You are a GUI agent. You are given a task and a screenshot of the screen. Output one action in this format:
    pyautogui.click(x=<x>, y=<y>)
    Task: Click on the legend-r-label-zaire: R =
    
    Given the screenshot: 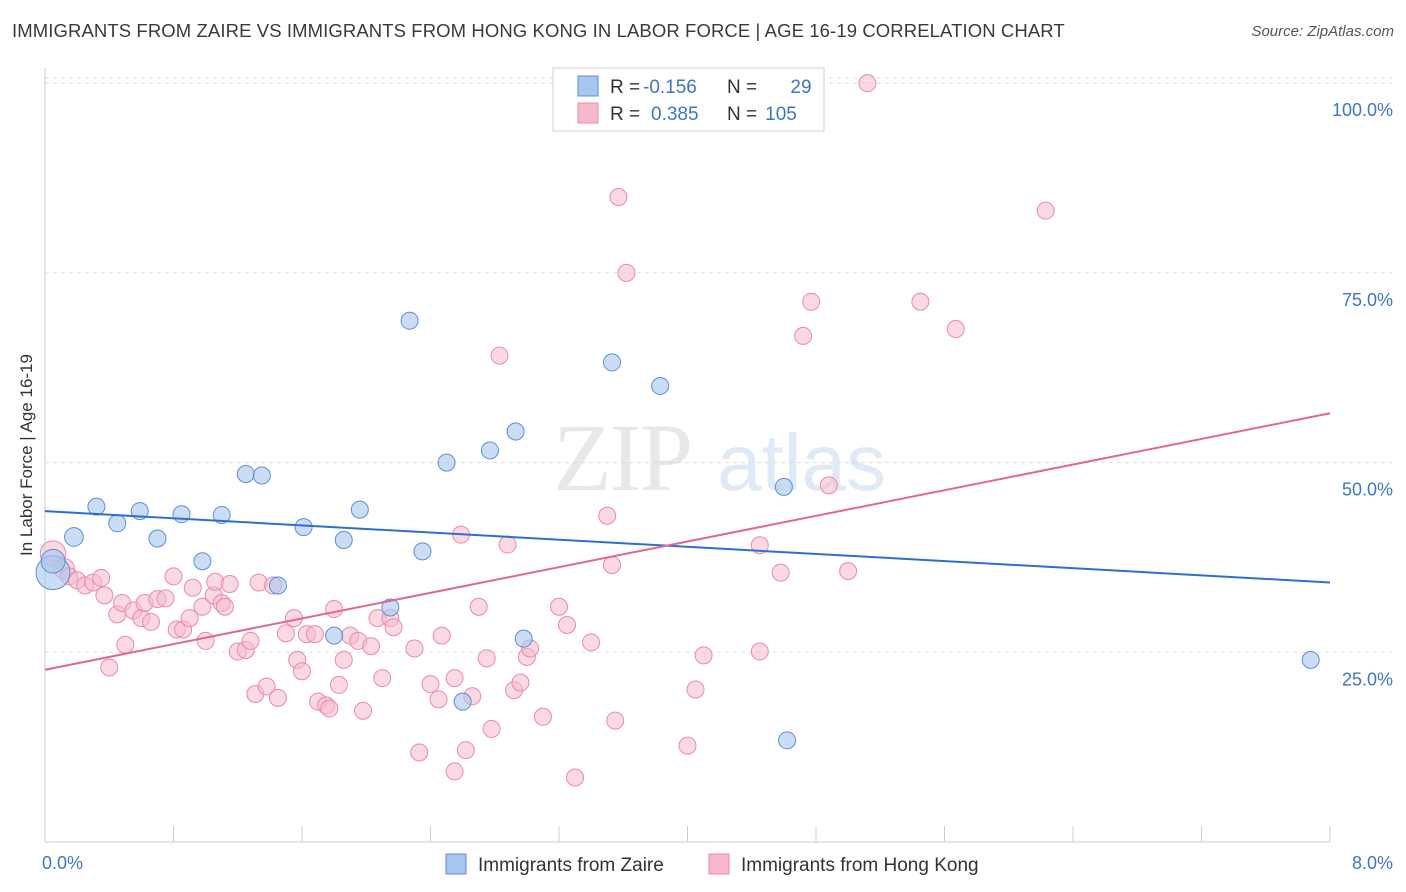 What is the action you would take?
    pyautogui.click(x=625, y=87)
    